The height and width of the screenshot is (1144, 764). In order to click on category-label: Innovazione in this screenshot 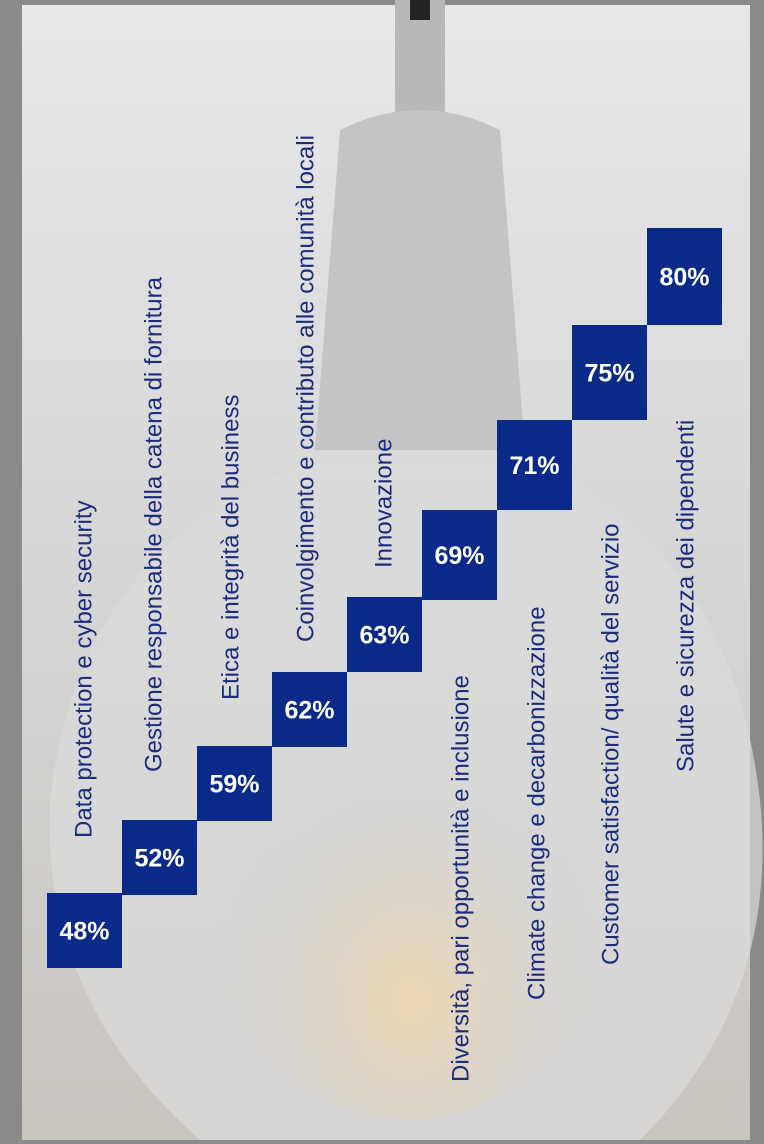, I will do `click(383, 503)`.